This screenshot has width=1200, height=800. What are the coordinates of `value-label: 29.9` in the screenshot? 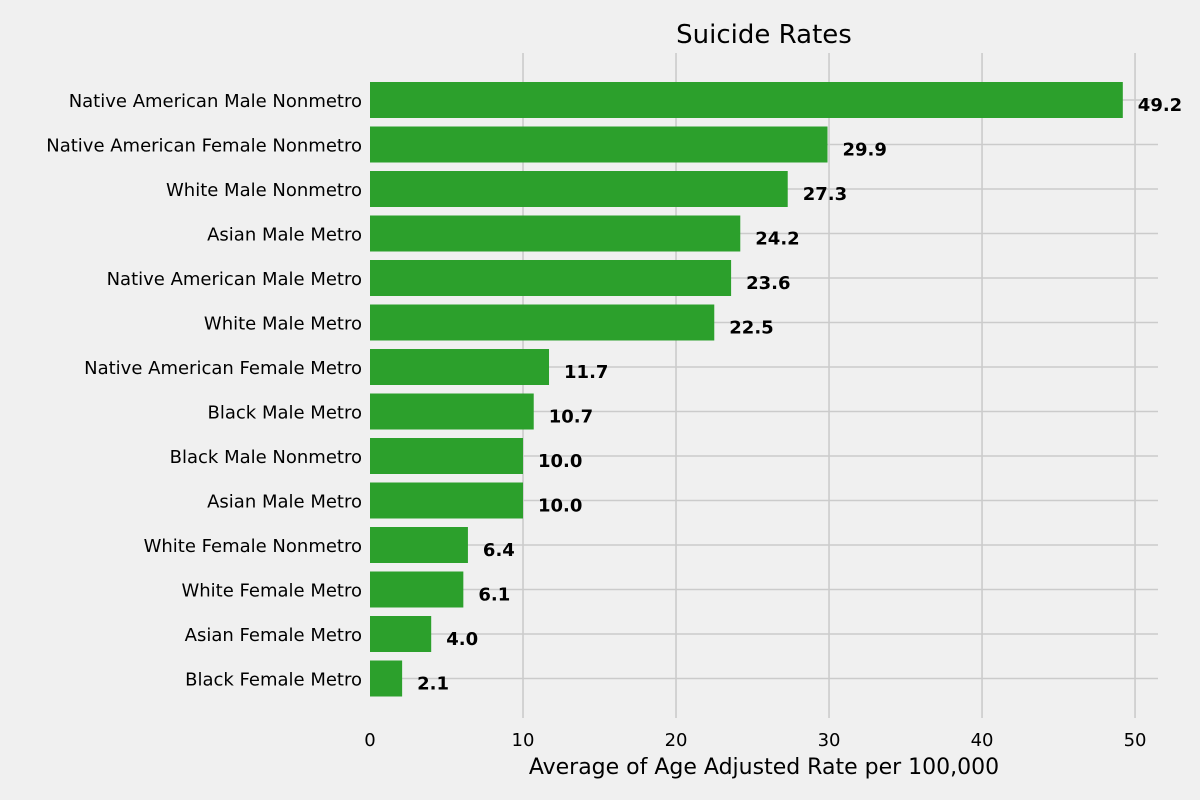 It's located at (864, 150).